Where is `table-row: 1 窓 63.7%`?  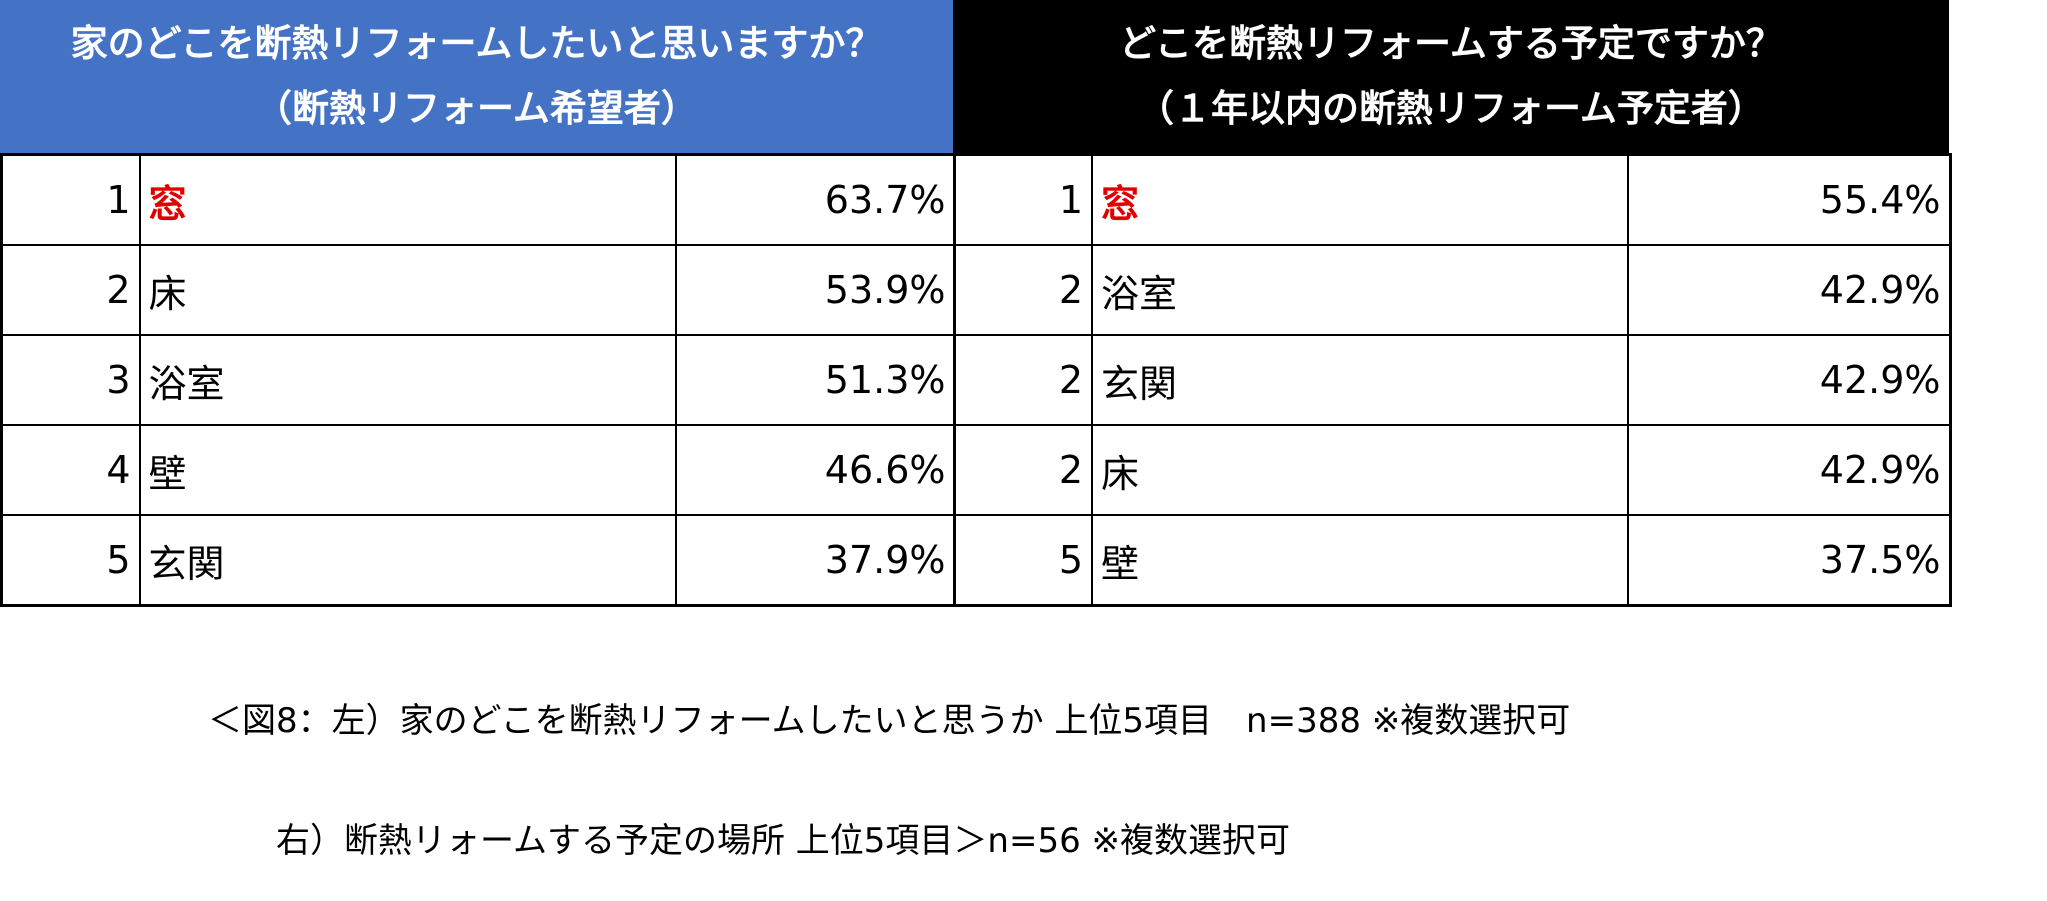 table-row: 1 窓 63.7% is located at coordinates (478, 199).